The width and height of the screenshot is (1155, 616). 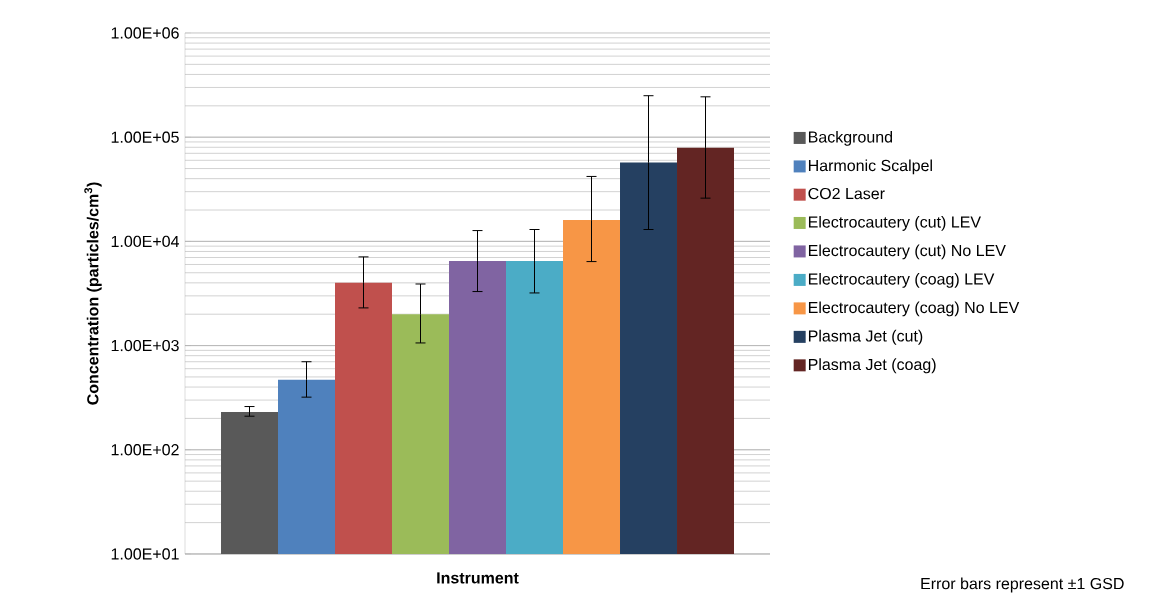 What do you see at coordinates (478, 578) in the screenshot?
I see `x-axis-title: Instrument` at bounding box center [478, 578].